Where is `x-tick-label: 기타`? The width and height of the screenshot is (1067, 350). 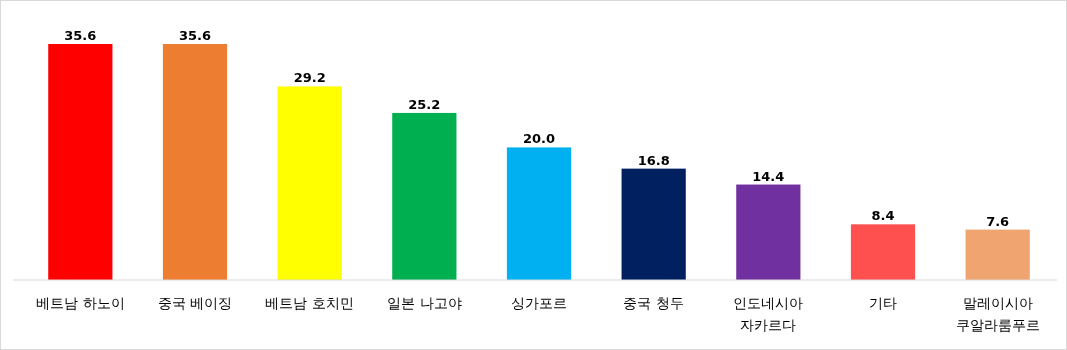 x-tick-label: 기타 is located at coordinates (883, 303).